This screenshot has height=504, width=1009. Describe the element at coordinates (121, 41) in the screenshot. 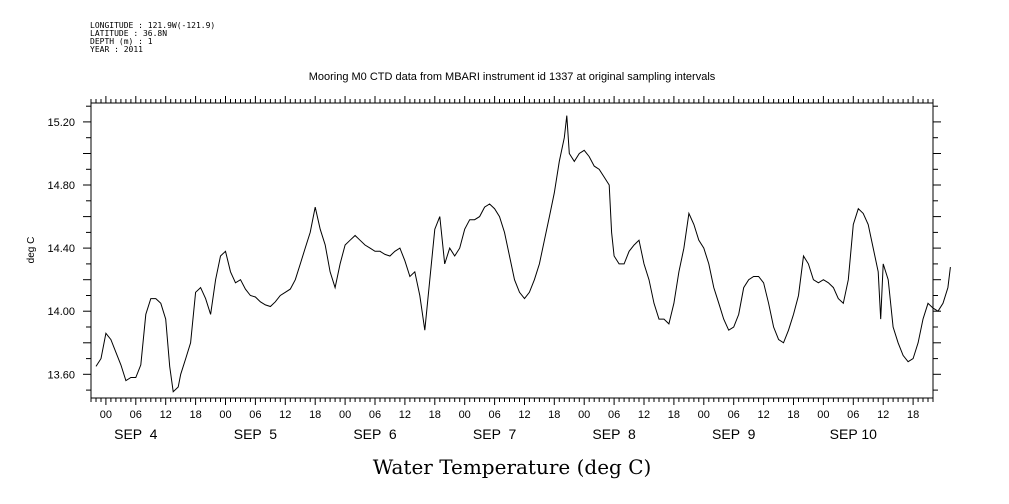

I see `depth-line: DEPTH (m) : 1` at that location.